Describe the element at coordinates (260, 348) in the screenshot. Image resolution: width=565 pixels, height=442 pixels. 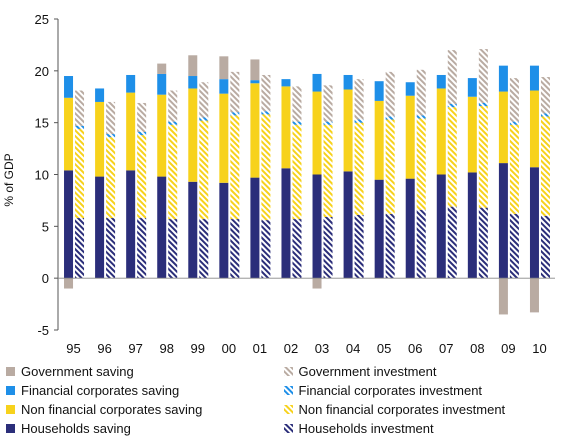
I see `x-tick-label: 01` at that location.